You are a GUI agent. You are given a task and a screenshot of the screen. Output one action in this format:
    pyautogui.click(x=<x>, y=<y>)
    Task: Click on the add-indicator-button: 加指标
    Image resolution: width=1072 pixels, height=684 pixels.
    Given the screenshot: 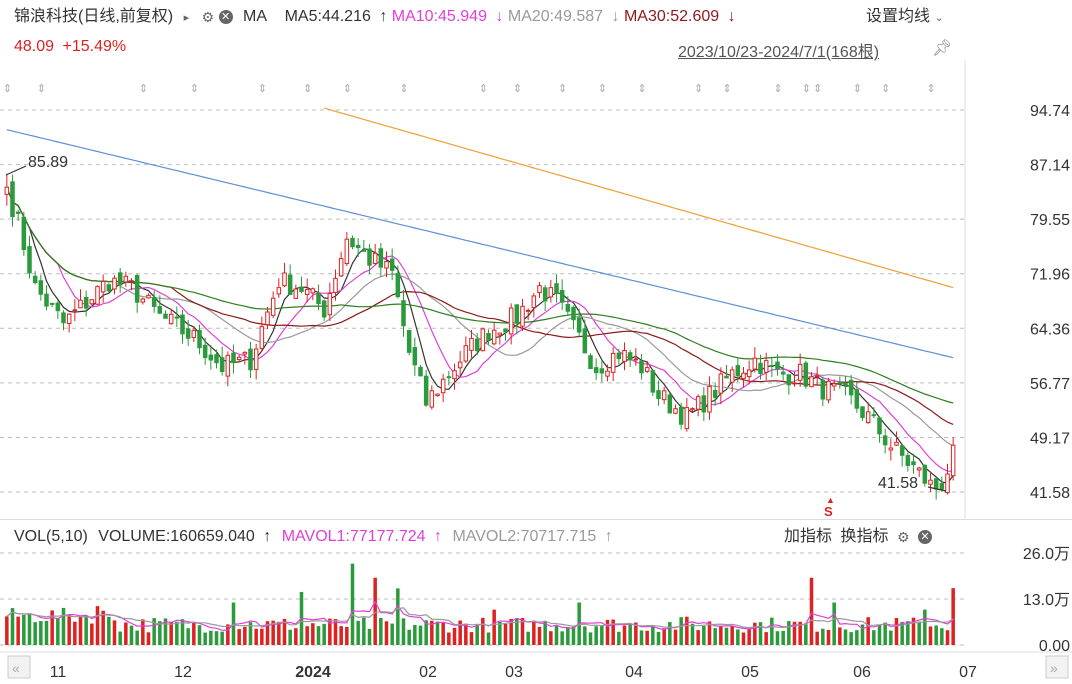 What is the action you would take?
    pyautogui.click(x=808, y=537)
    